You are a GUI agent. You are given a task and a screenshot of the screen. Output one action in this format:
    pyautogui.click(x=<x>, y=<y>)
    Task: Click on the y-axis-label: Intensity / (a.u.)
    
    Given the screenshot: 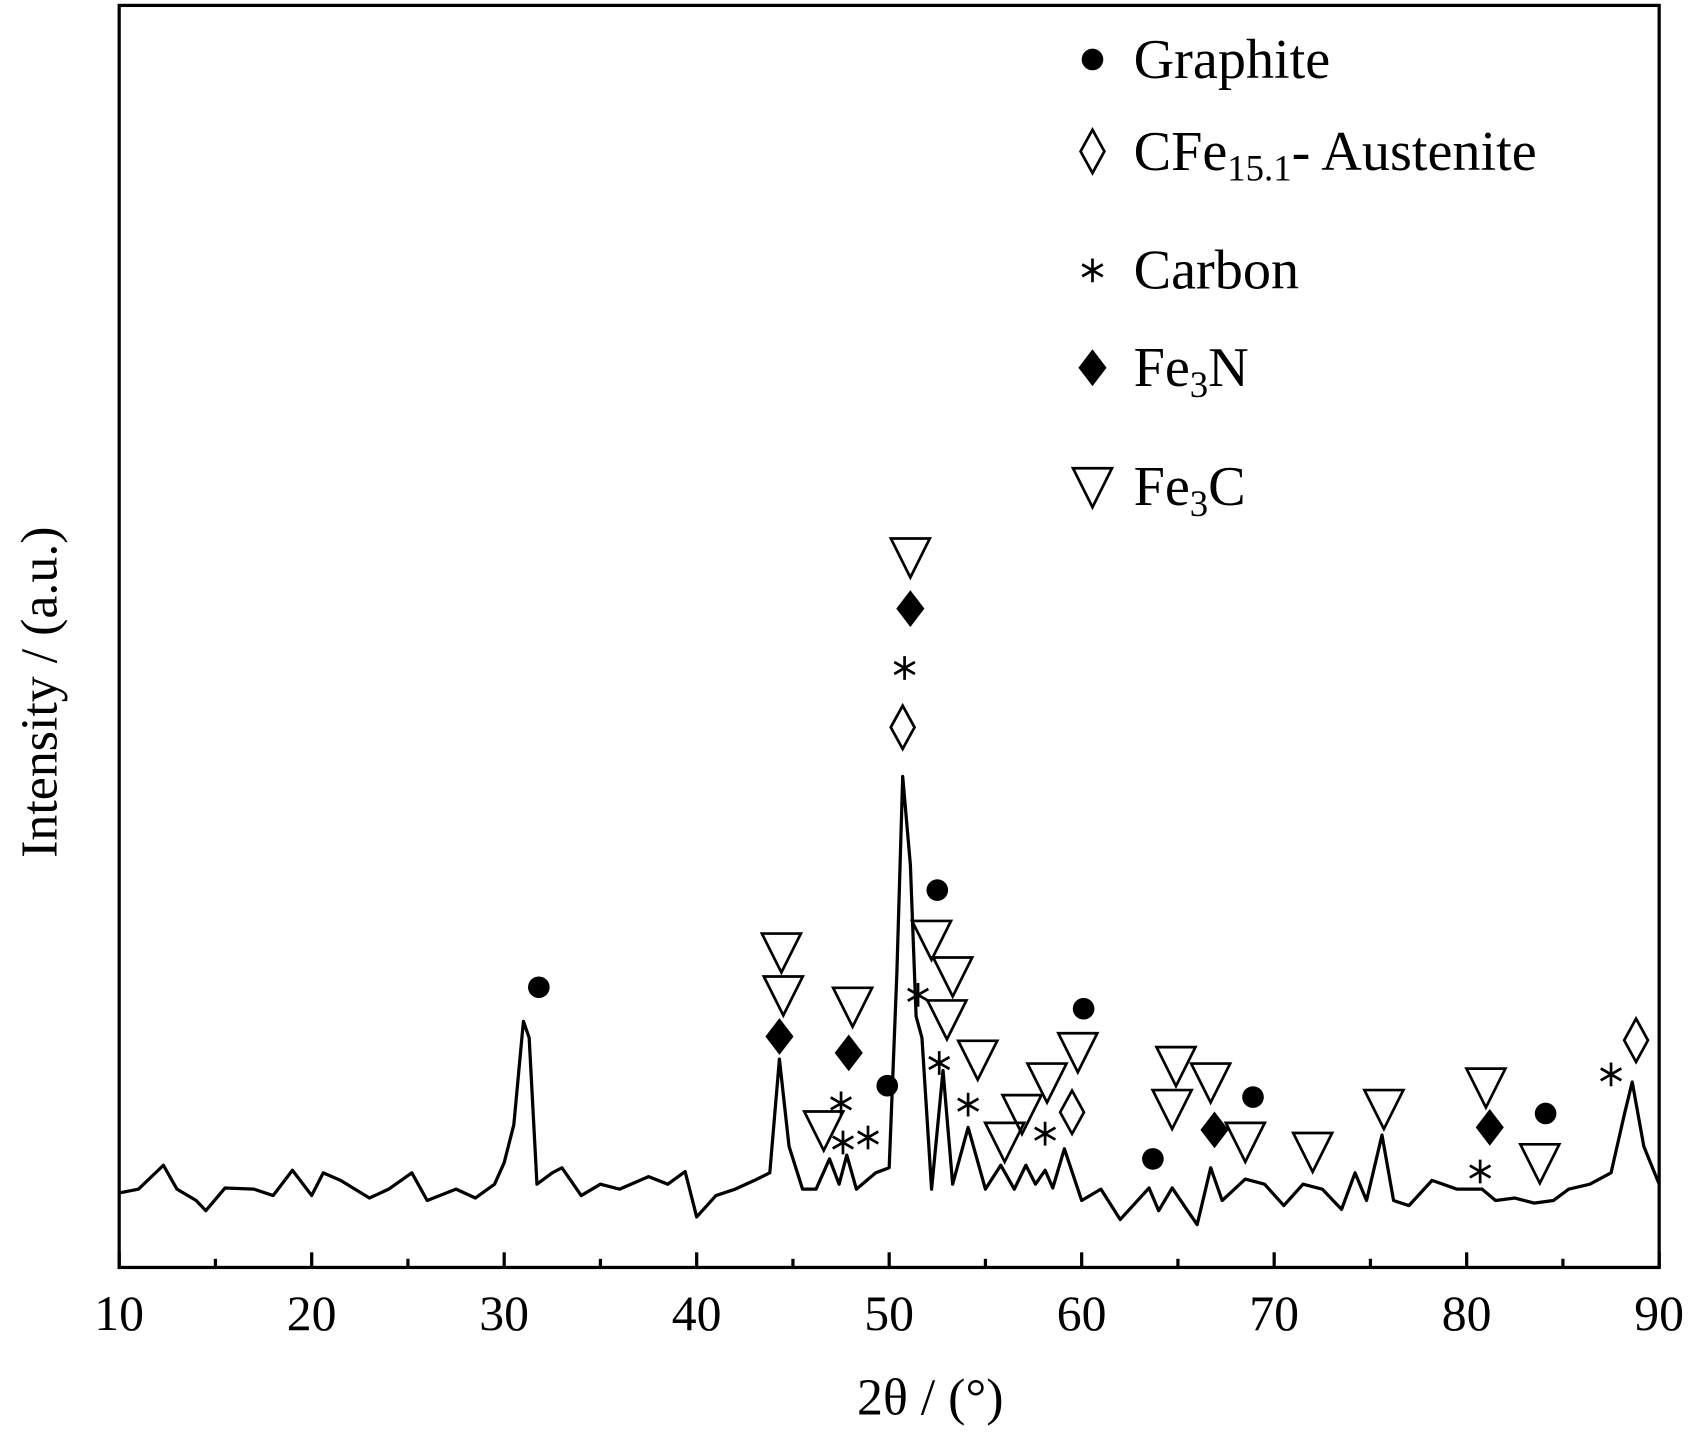 What is the action you would take?
    pyautogui.click(x=39, y=691)
    